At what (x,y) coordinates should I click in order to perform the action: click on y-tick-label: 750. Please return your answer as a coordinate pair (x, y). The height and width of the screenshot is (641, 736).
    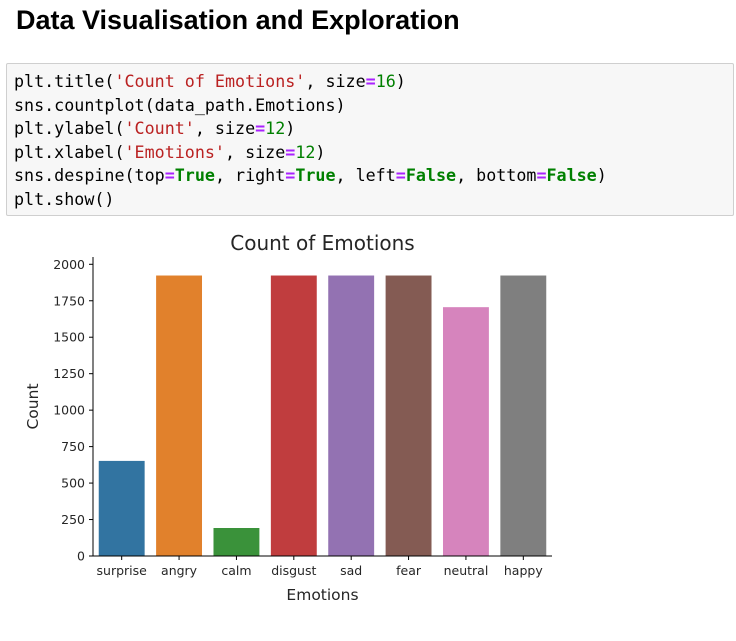
    Looking at the image, I should click on (73, 446).